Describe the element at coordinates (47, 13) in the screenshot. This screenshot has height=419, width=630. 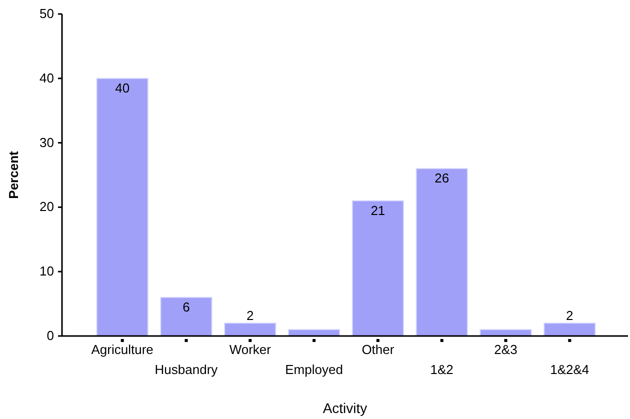
I see `y-tick-label: 50` at that location.